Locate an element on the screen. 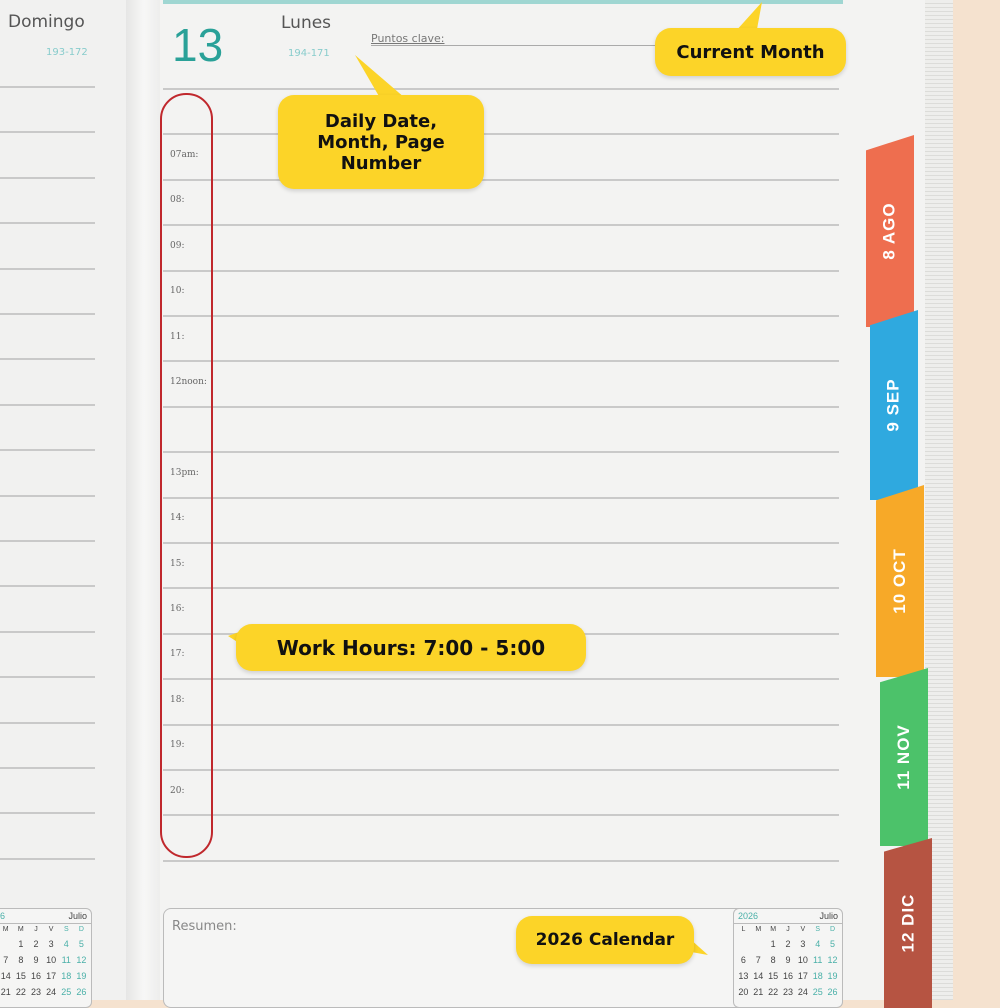 This screenshot has width=1000, height=1008. callout-2026-calendar: 2026 Calendar is located at coordinates (605, 940).